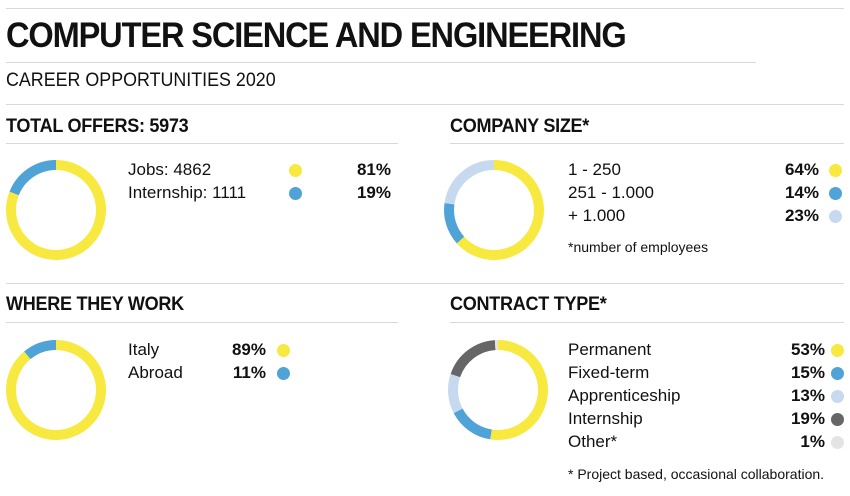 The height and width of the screenshot is (496, 850). What do you see at coordinates (473, 424) in the screenshot?
I see `donut-slice-fixed-term` at bounding box center [473, 424].